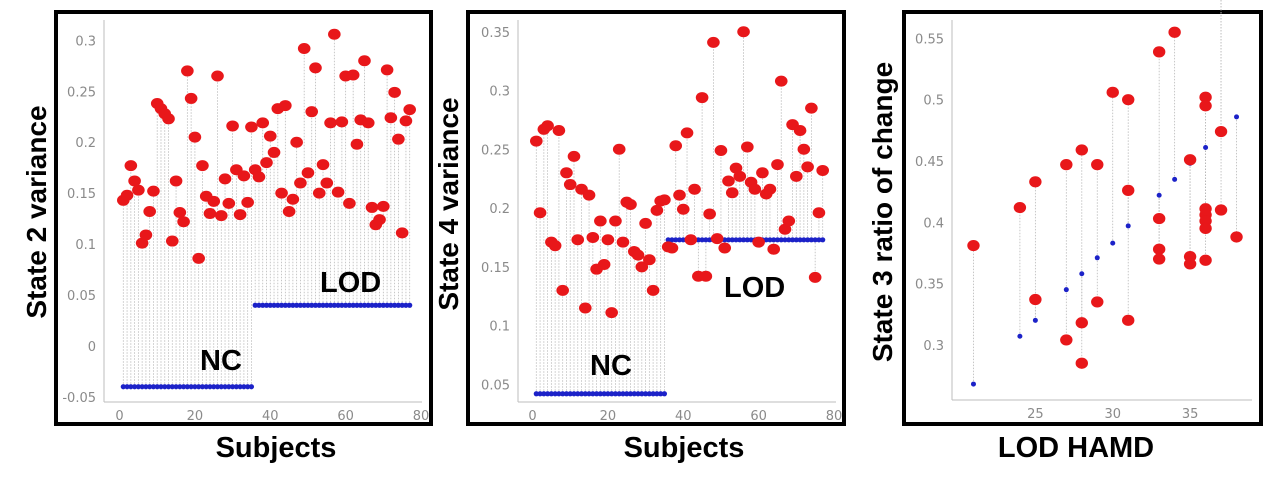  What do you see at coordinates (1035, 414) in the screenshot?
I see `x-tick-label: 25` at bounding box center [1035, 414].